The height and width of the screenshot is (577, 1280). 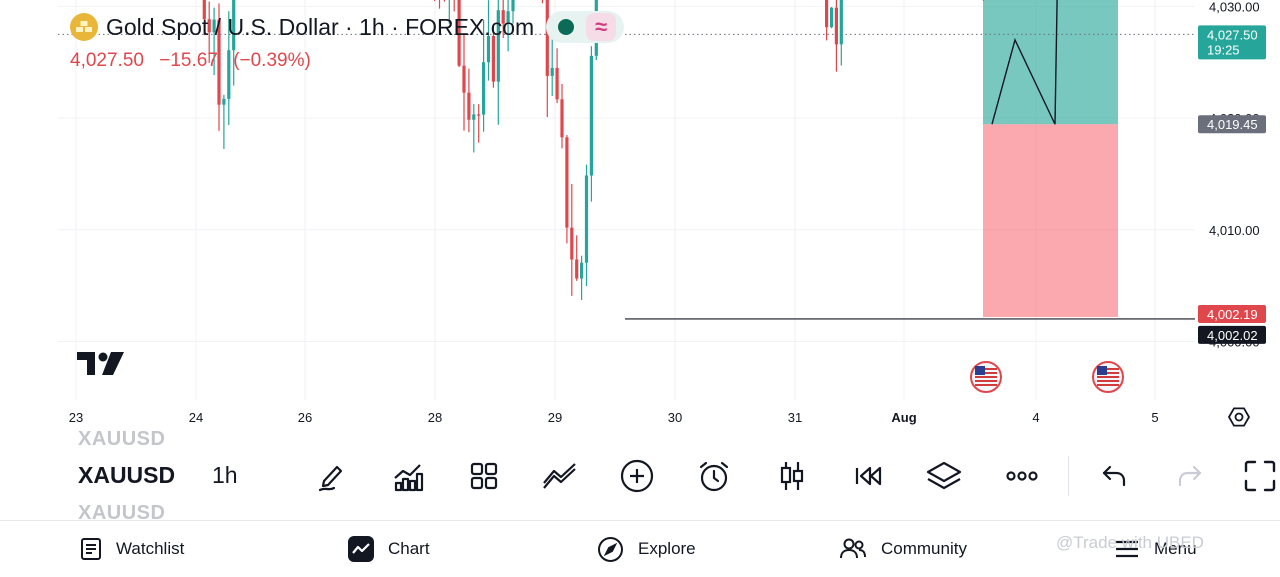 I want to click on last-price: 4,027.50, so click(x=107, y=60).